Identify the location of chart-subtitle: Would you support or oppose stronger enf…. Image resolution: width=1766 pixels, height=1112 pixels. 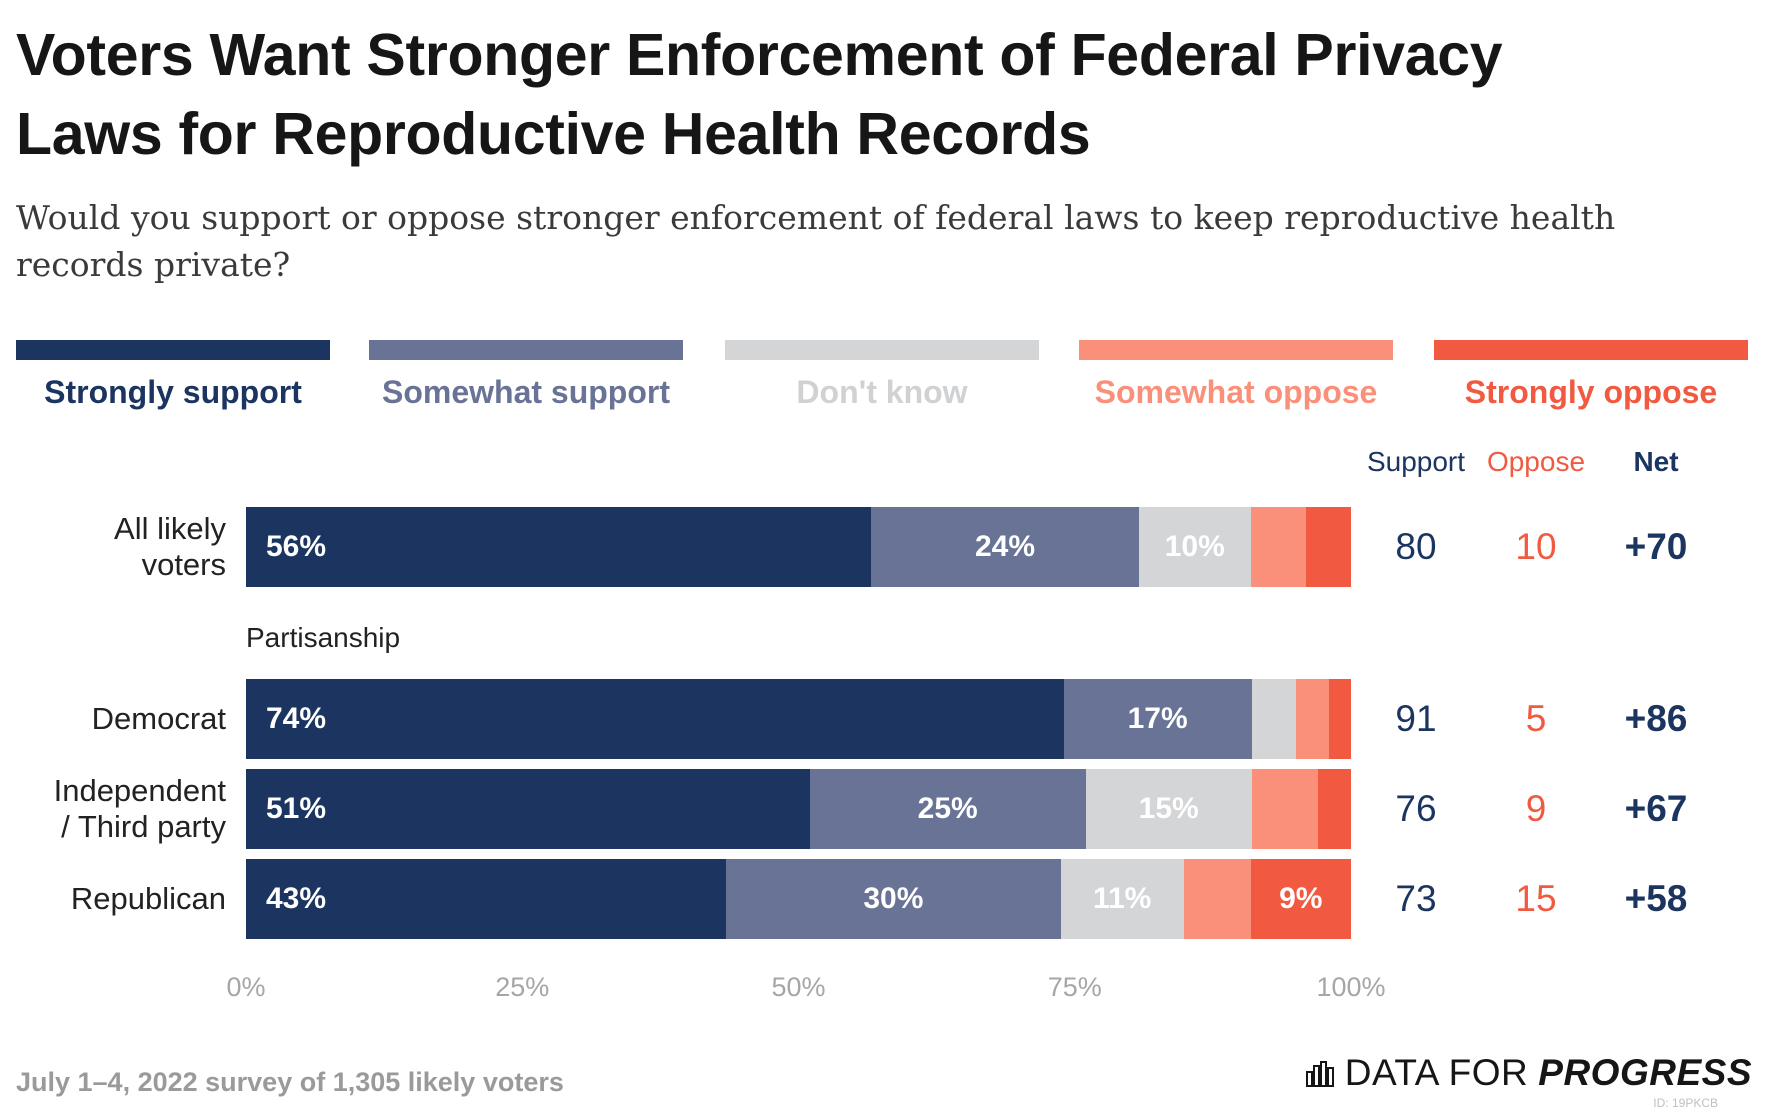
(816, 241).